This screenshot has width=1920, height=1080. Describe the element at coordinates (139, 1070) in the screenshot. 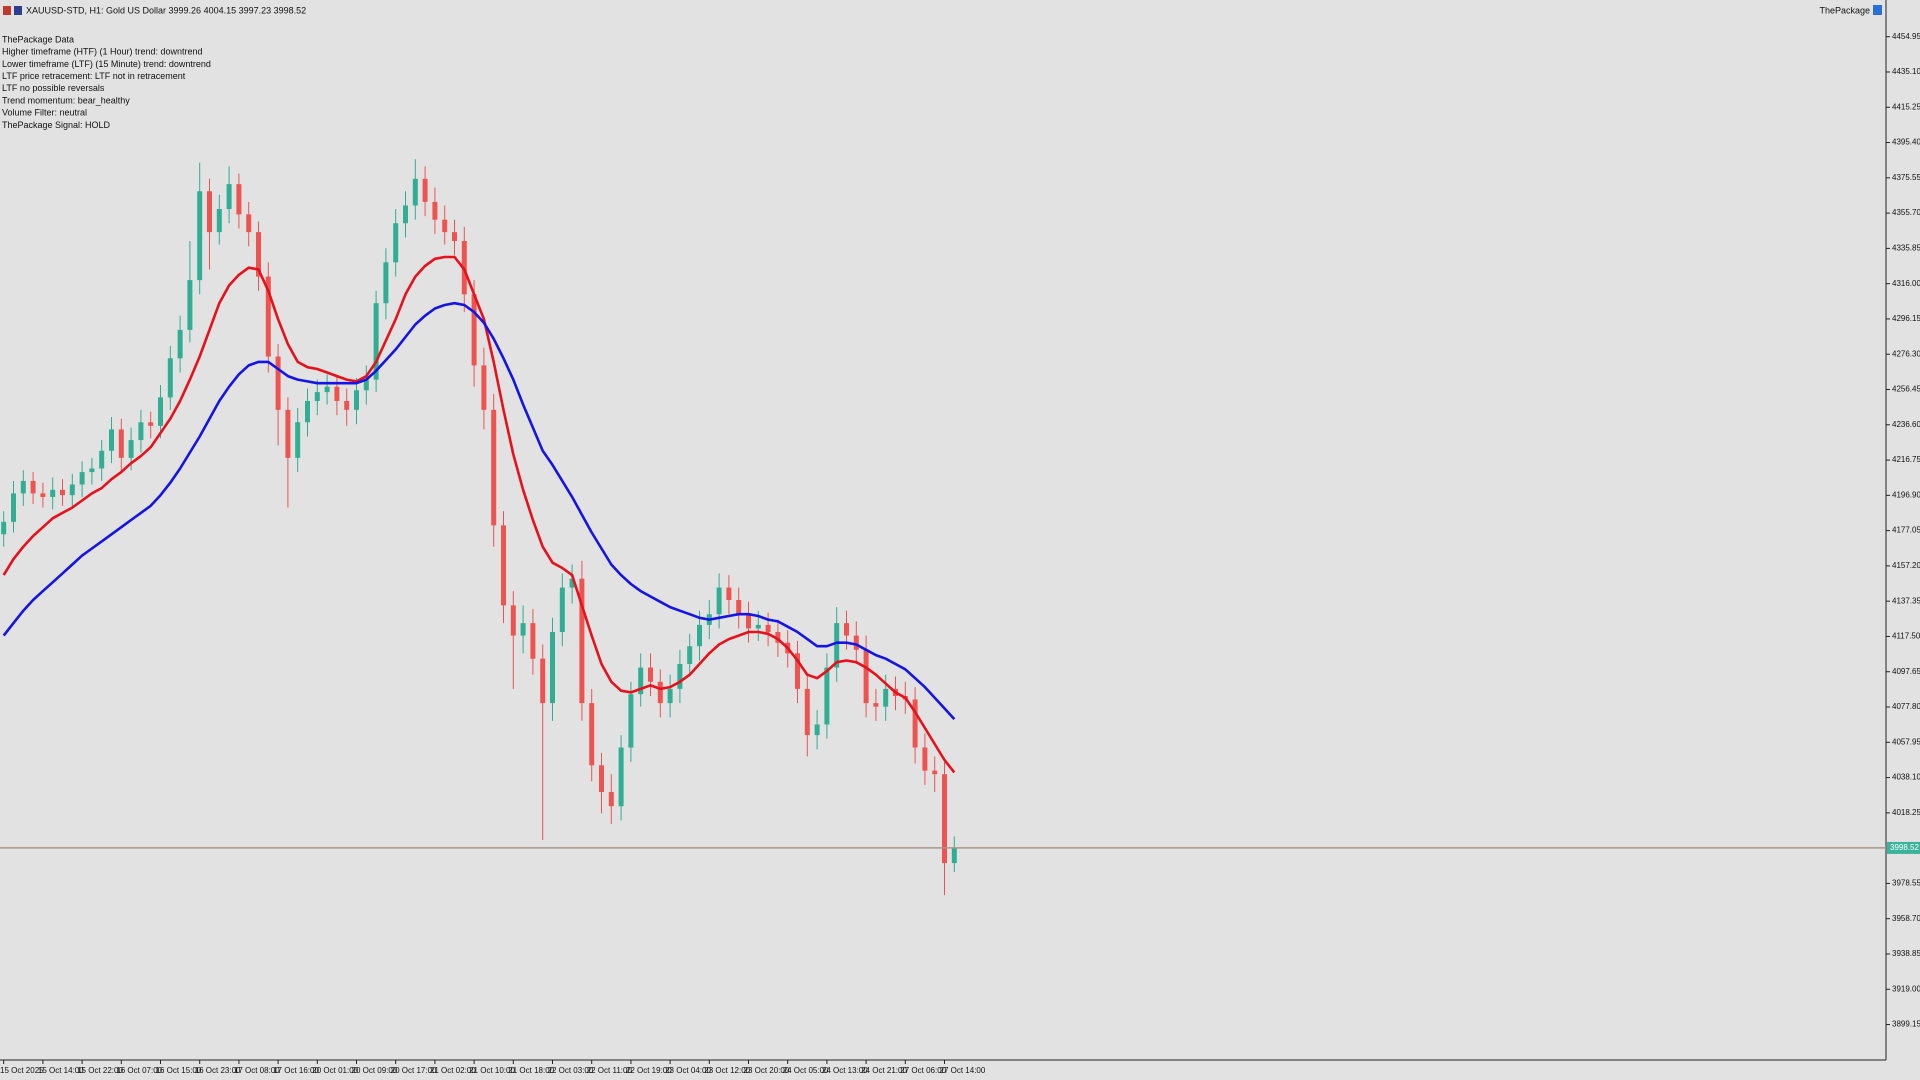

I see `x-tick-label: 16 Oct 07:00` at that location.